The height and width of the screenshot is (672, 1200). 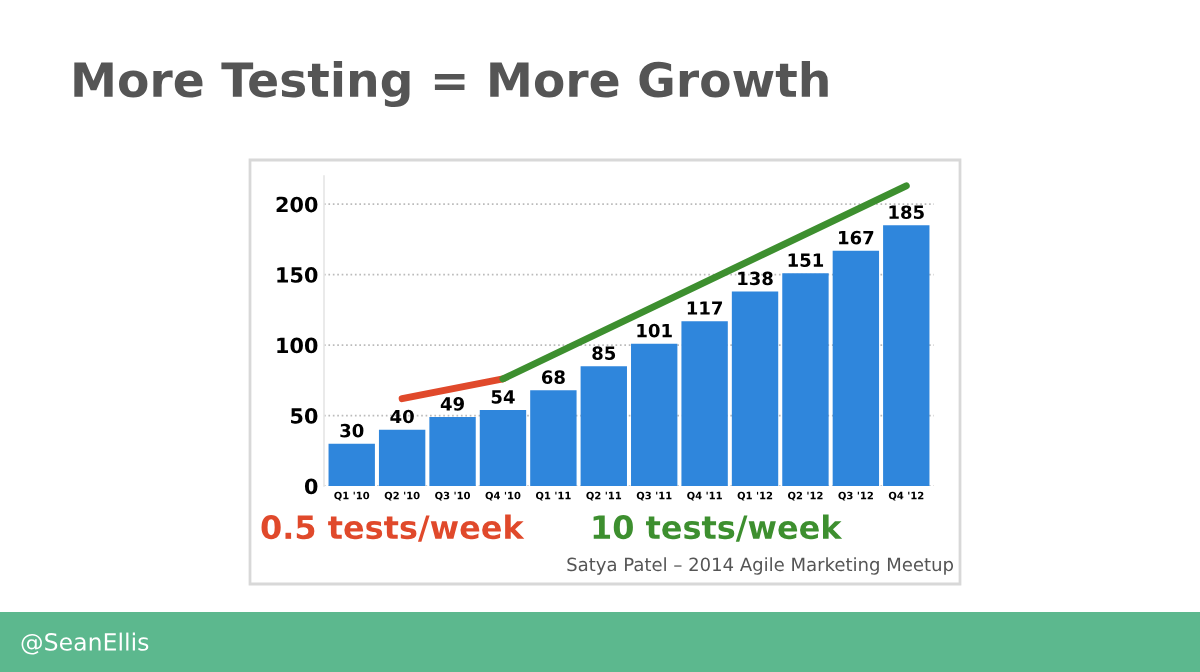 I want to click on text: 10 tests/week, so click(x=718, y=528).